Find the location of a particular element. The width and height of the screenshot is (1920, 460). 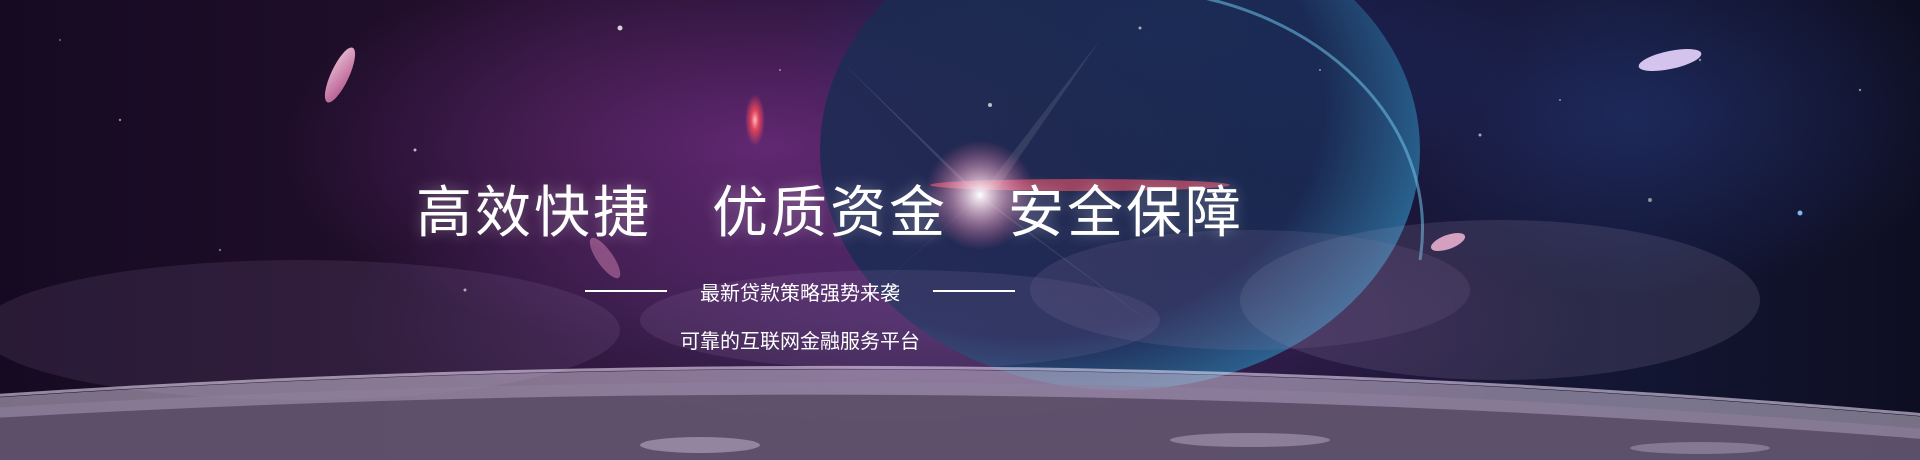

right-rule is located at coordinates (974, 291).